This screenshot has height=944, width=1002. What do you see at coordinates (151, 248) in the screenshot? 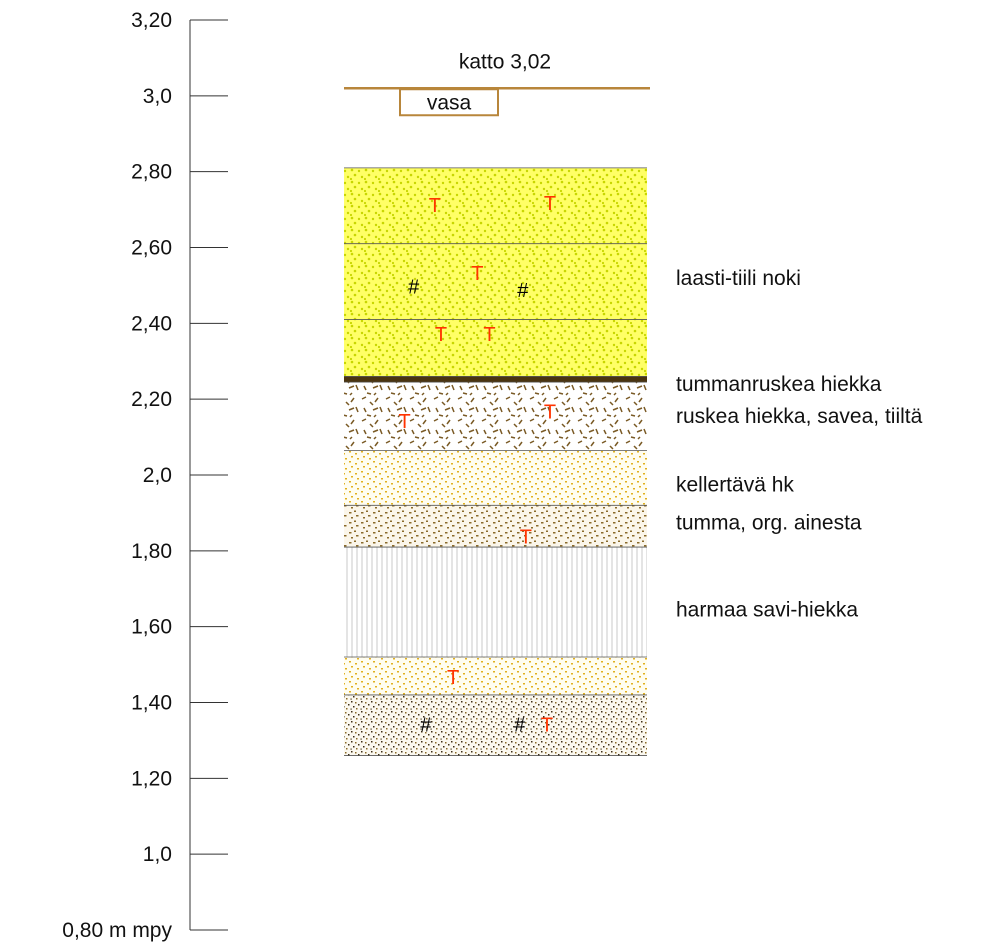
I see `axis-tick-label: 2,60` at bounding box center [151, 248].